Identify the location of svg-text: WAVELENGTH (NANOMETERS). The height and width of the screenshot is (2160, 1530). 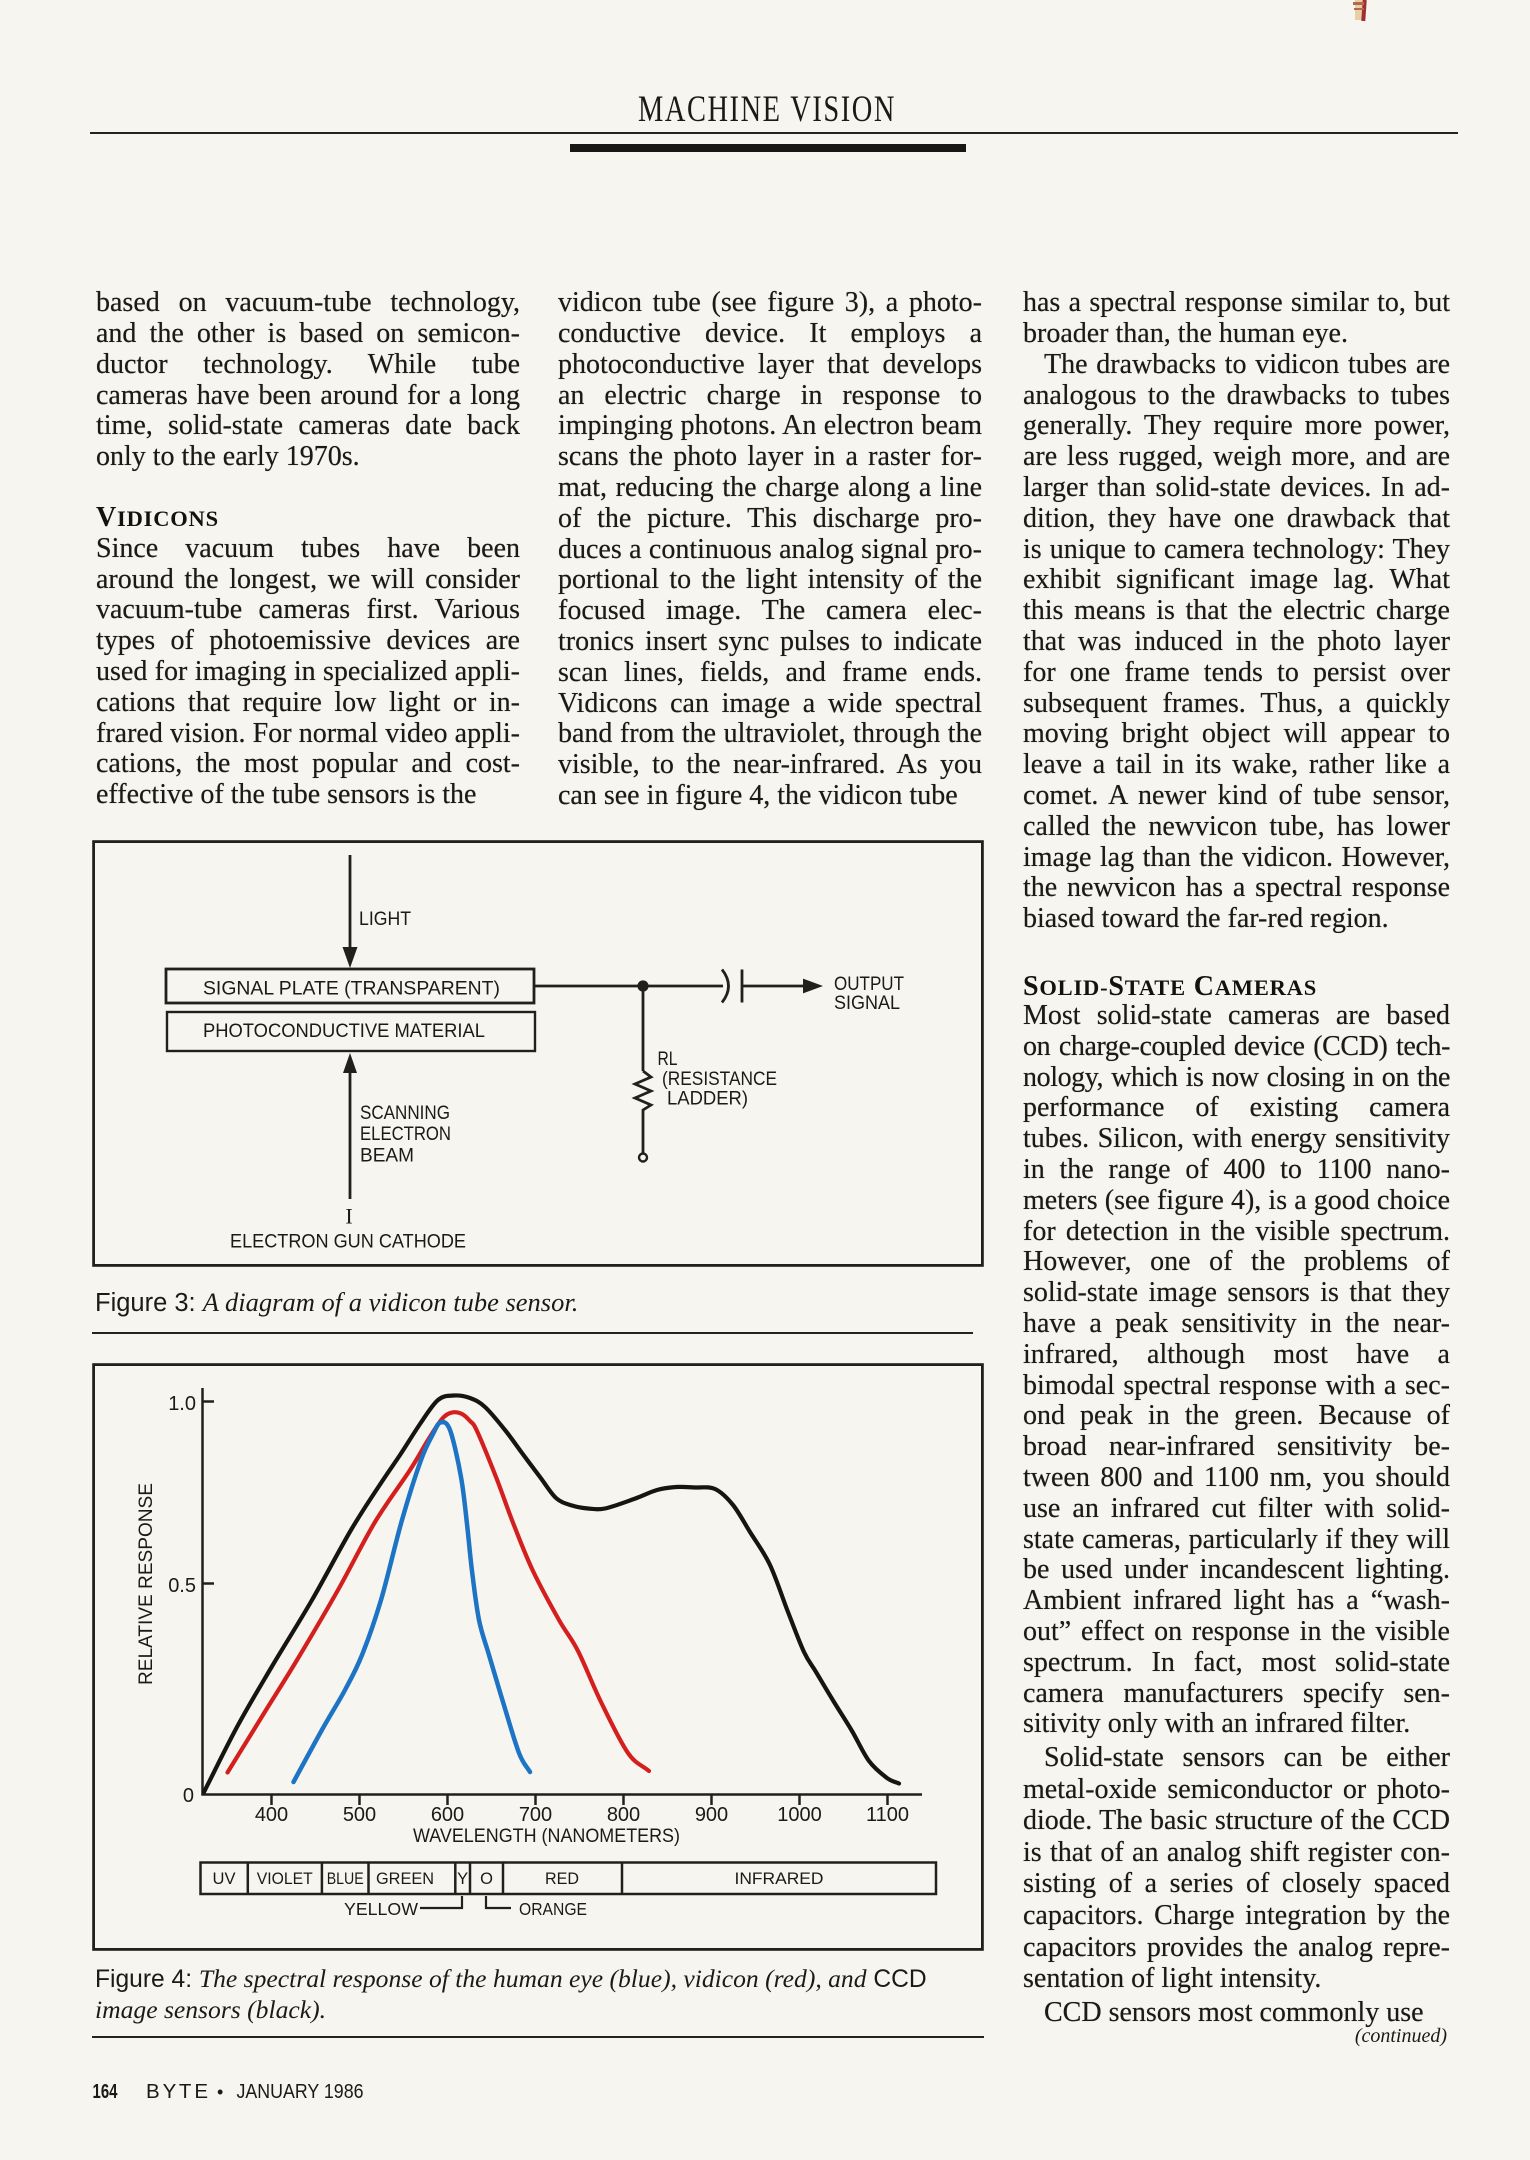
(546, 1836).